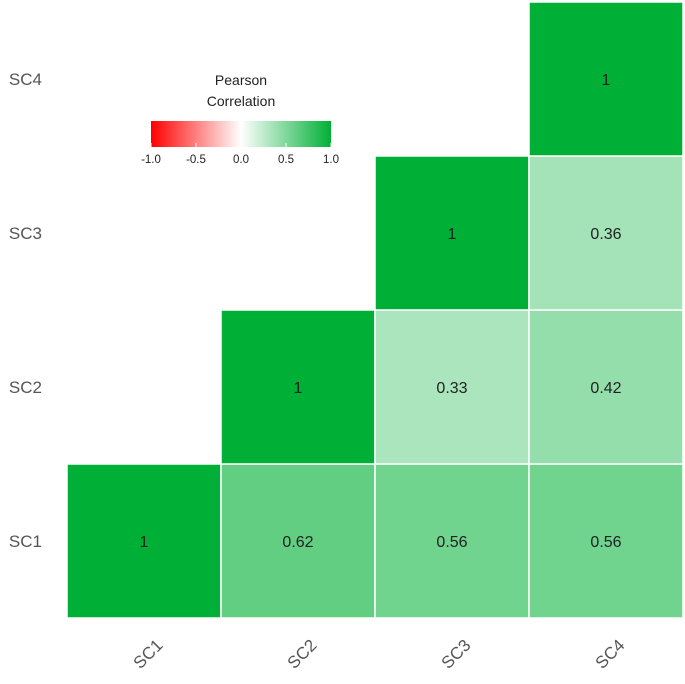  I want to click on cell-value-label: 0.42, so click(605, 388).